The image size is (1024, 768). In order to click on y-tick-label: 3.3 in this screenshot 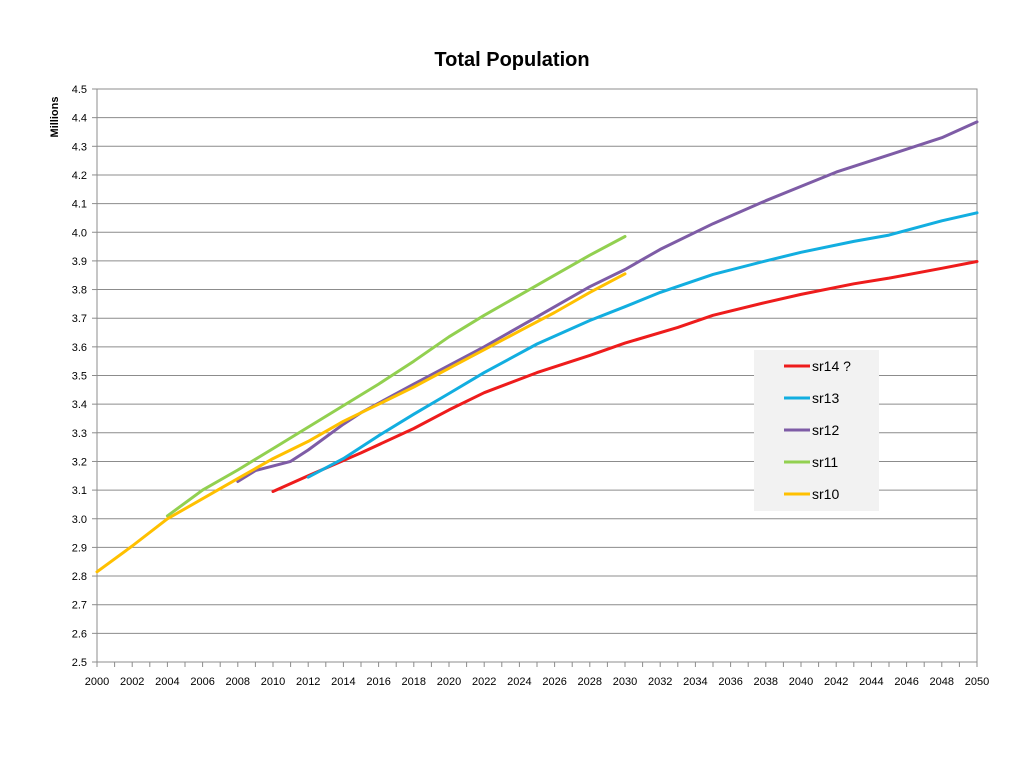, I will do `click(79, 434)`.